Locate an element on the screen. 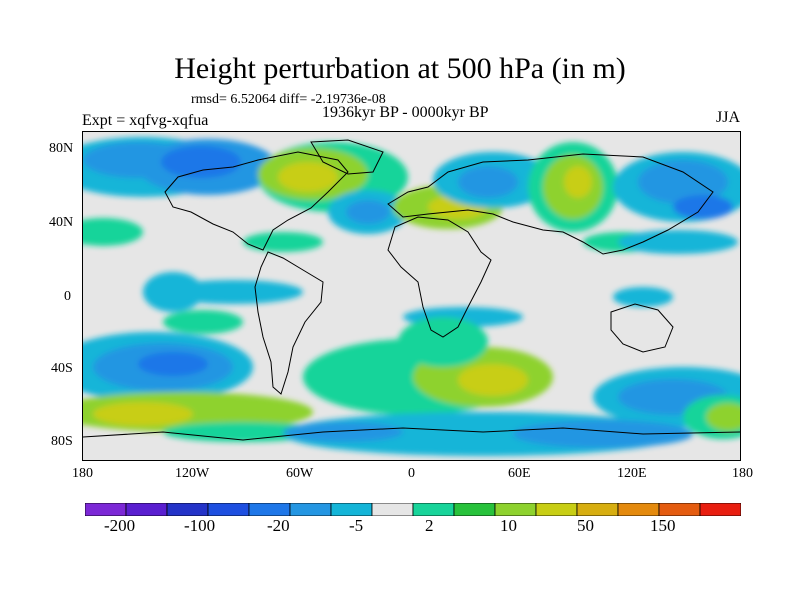  lon-label-120e: 120E is located at coordinates (632, 473).